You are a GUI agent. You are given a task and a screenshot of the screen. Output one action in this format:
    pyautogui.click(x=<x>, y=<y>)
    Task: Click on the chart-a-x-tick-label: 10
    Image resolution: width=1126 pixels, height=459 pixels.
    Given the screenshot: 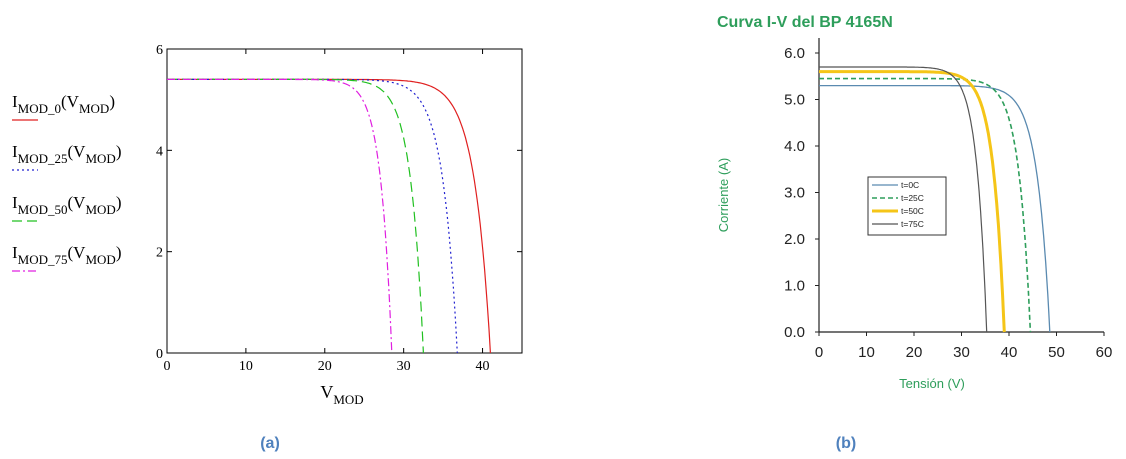 What is the action you would take?
    pyautogui.click(x=246, y=366)
    